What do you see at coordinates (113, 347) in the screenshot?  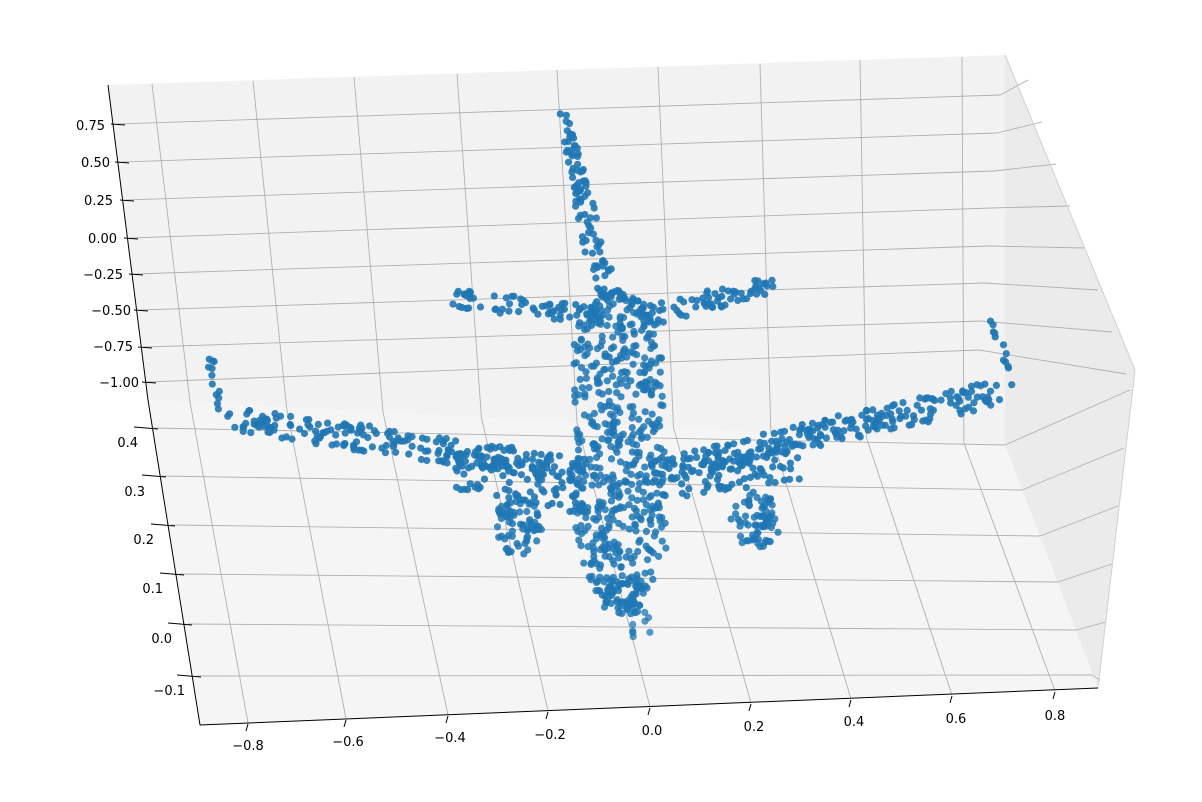 I see `z-tick-label: −0.75` at bounding box center [113, 347].